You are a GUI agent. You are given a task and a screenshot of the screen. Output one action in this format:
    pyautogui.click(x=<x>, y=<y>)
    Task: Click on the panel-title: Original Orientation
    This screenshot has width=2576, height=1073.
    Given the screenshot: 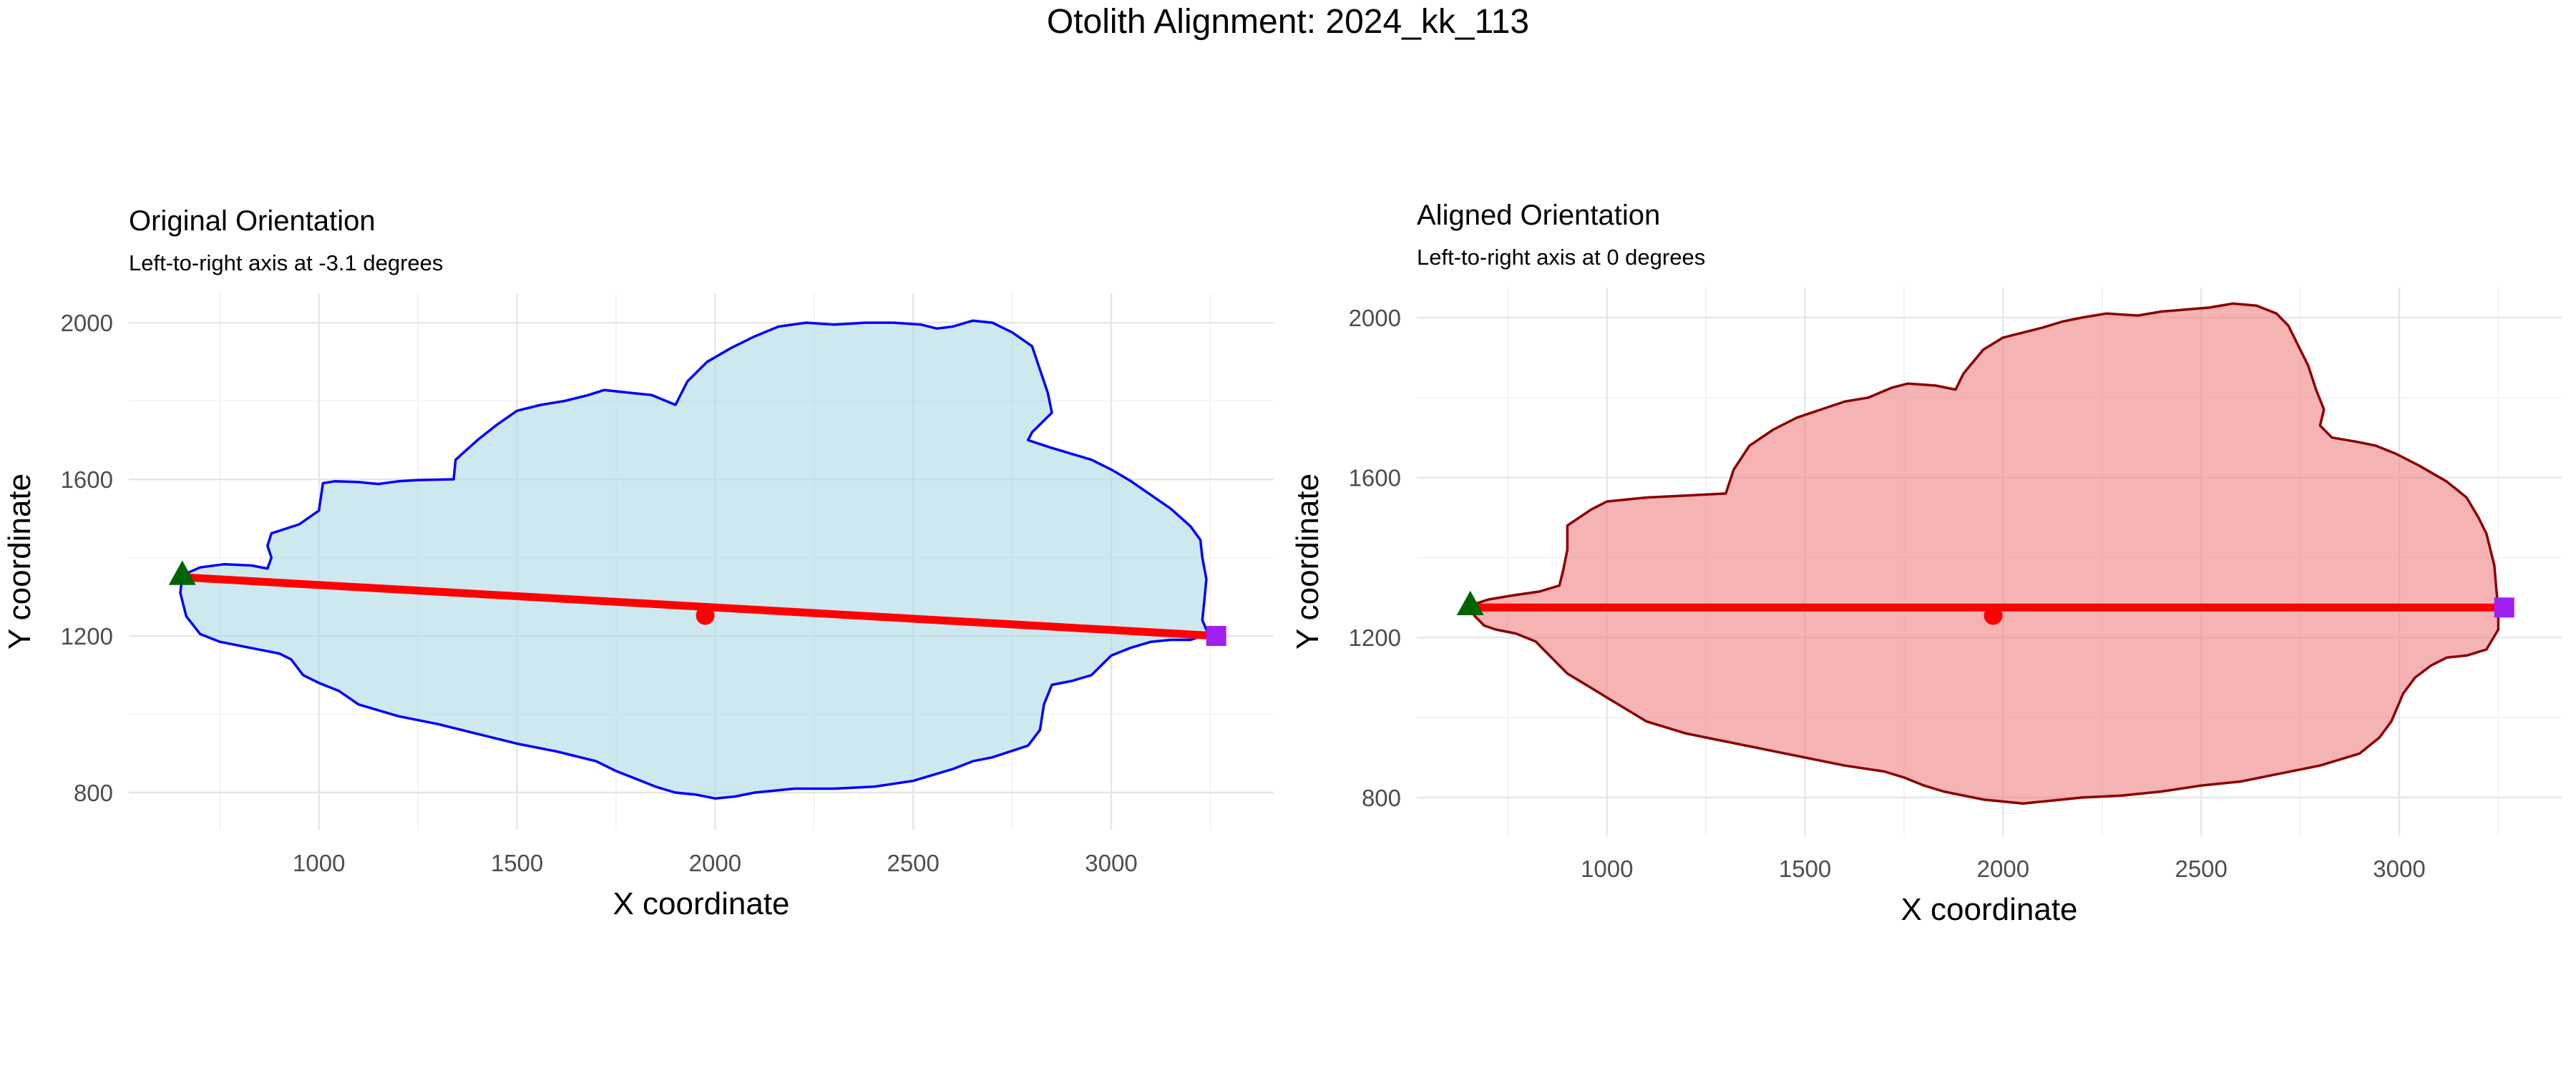 What is the action you would take?
    pyautogui.click(x=252, y=221)
    